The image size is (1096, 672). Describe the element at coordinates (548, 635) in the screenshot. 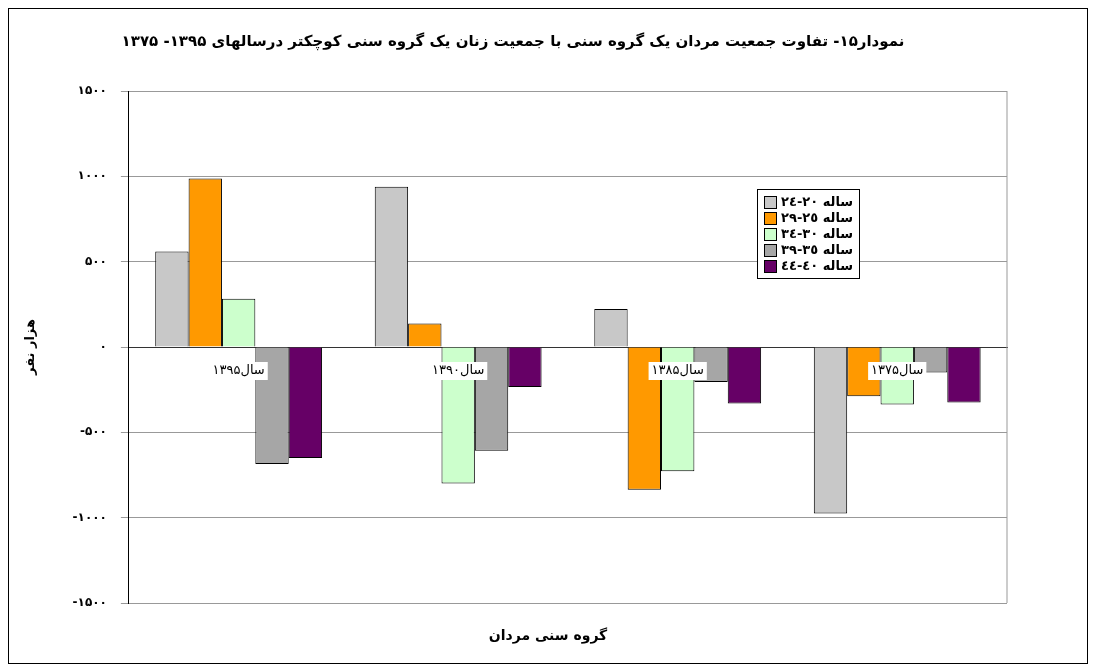

I see `x-axis-title: گروه سنی مردان` at that location.